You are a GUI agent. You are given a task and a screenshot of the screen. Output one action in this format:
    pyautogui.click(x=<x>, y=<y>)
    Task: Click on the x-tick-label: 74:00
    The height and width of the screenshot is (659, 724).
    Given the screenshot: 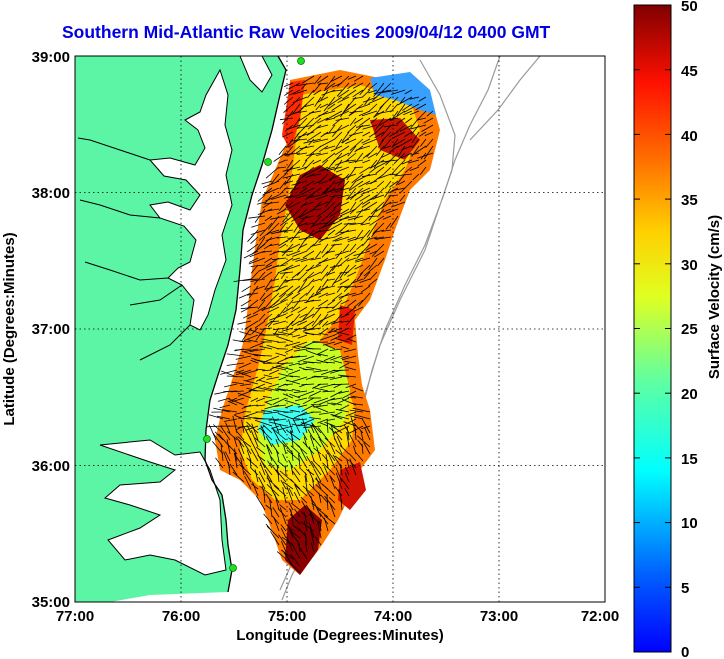 What is the action you would take?
    pyautogui.click(x=393, y=616)
    